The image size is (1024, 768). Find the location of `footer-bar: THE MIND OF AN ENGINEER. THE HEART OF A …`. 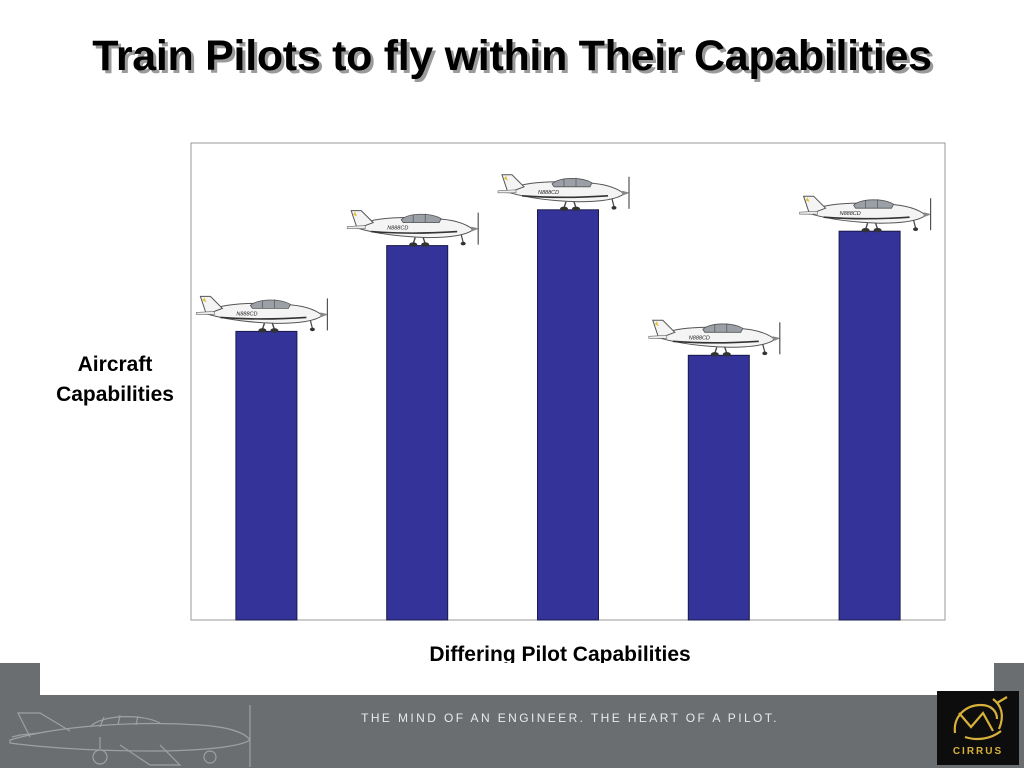

footer-bar: THE MIND OF AN ENGINEER. THE HEART OF A … is located at coordinates (512, 715).